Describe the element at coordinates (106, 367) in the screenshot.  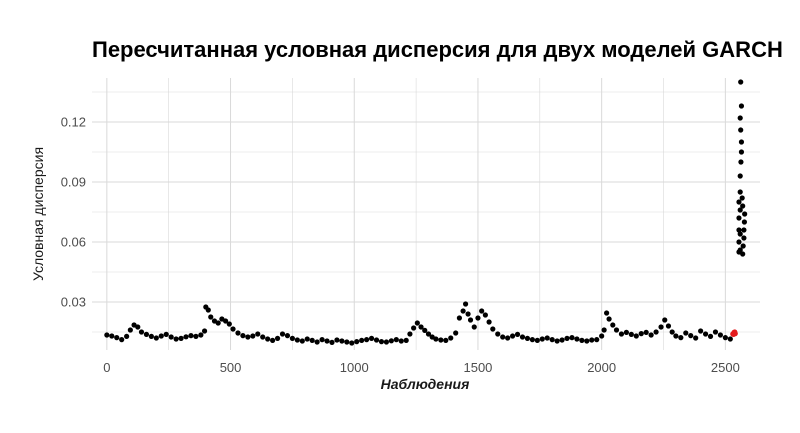
I see `x-tick-label: 0` at that location.